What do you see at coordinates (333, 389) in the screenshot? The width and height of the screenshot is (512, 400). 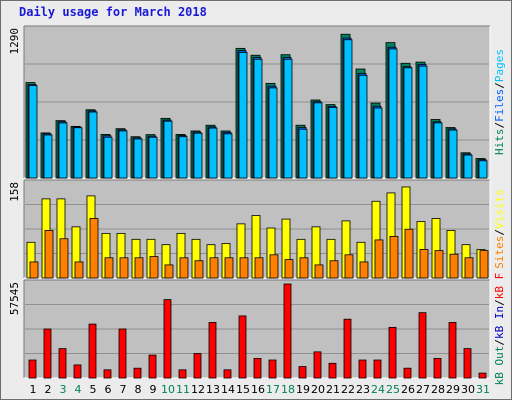 I see `day-label: 21` at bounding box center [333, 389].